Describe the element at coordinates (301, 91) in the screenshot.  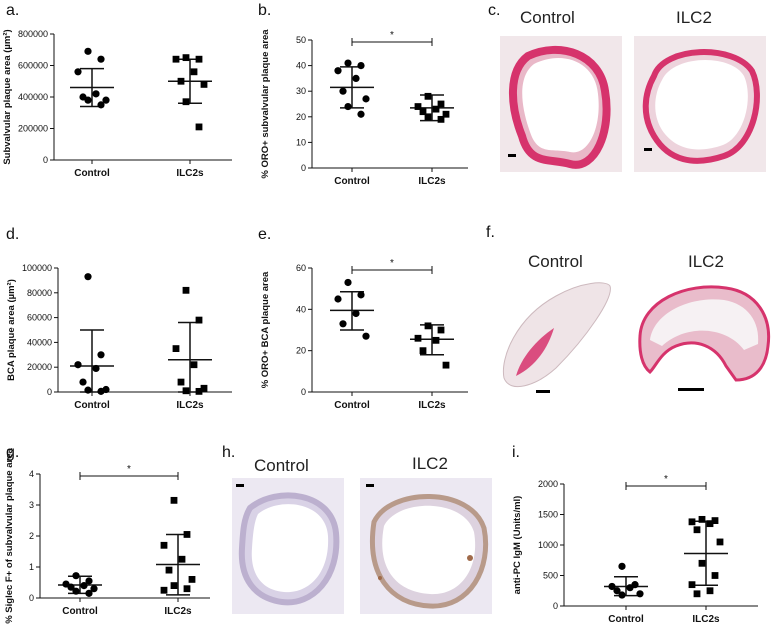
I see `y-tick-label: 30` at that location.